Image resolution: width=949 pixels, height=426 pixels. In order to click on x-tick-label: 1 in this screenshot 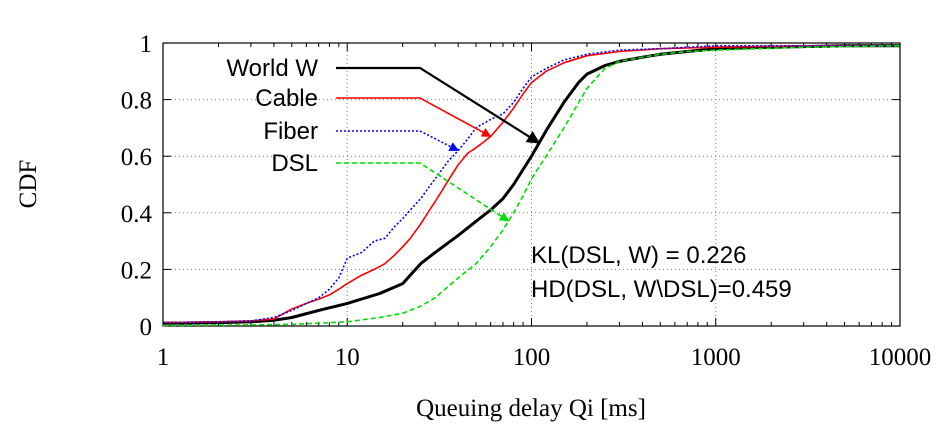, I will do `click(163, 357)`.